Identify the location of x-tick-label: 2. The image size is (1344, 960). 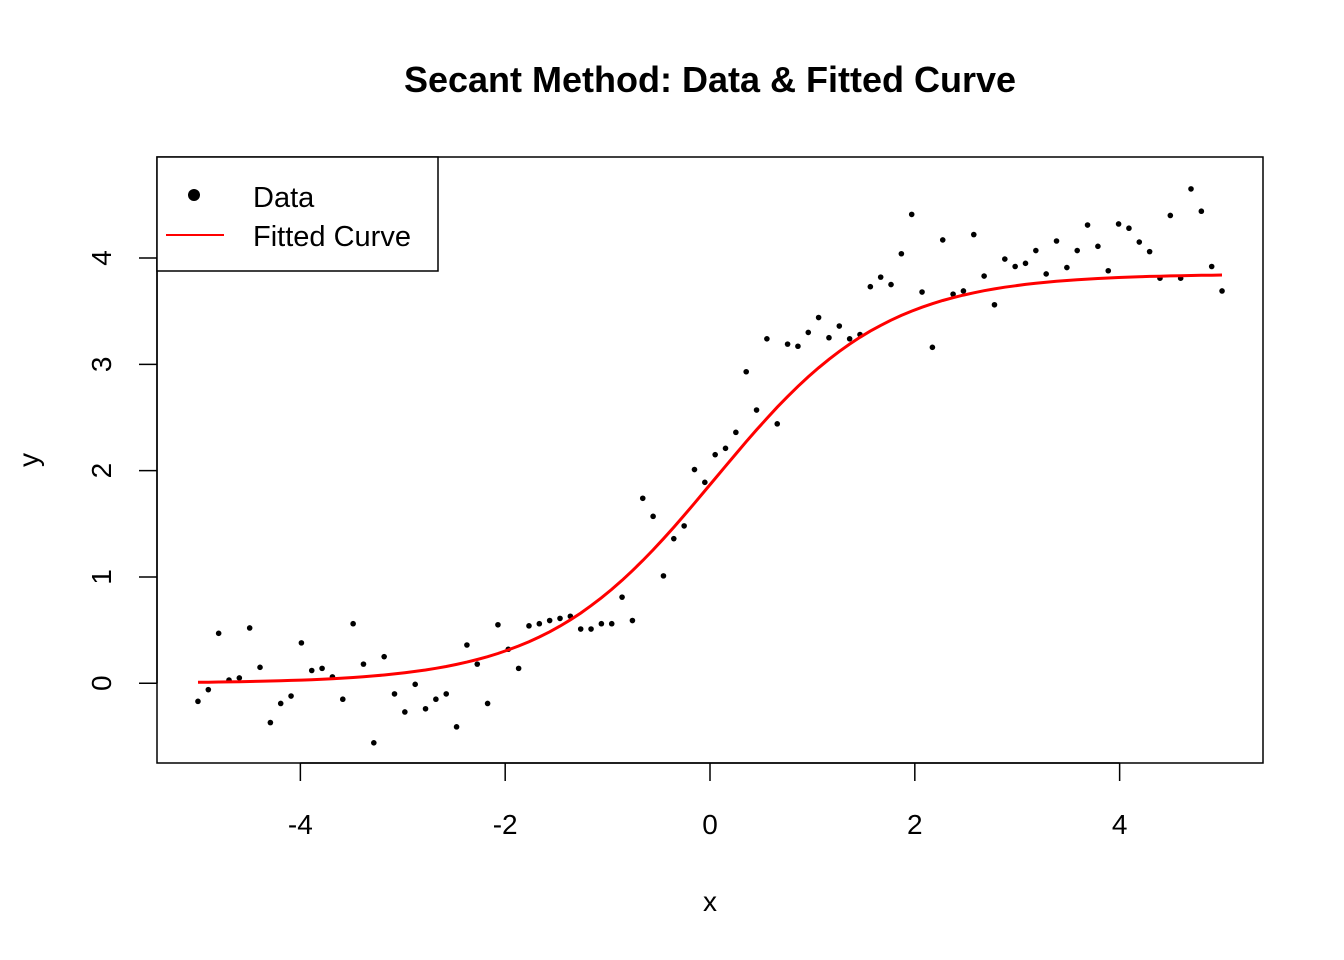
(915, 824).